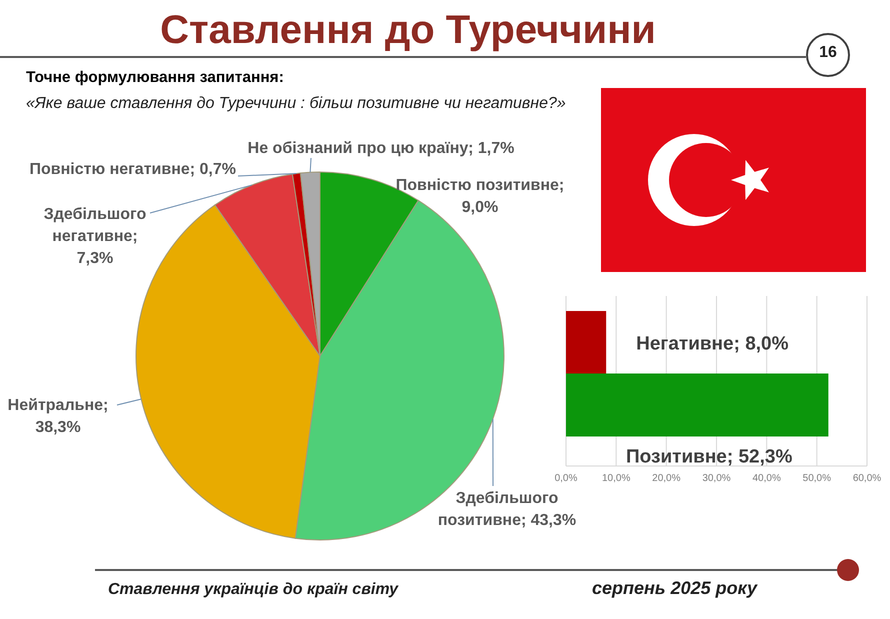 Image resolution: width=890 pixels, height=619 pixels. Describe the element at coordinates (296, 104) in the screenshot. I see `text: «Яке ваше ставлення до Туреччини : більш позитивне чи негативне?»` at that location.